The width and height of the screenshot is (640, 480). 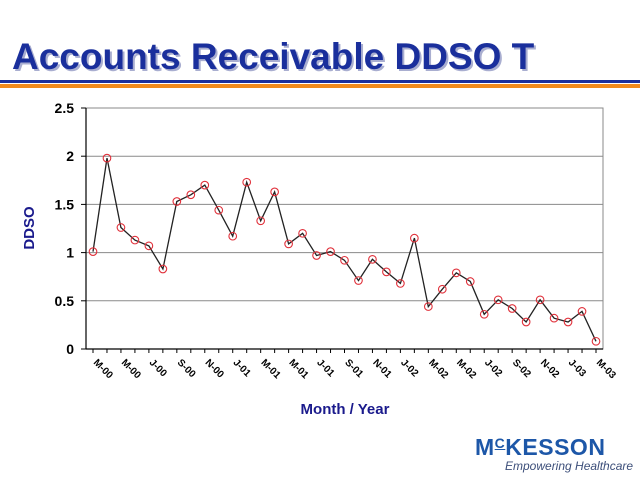 I want to click on x-tick-label: N-02, so click(x=549, y=368).